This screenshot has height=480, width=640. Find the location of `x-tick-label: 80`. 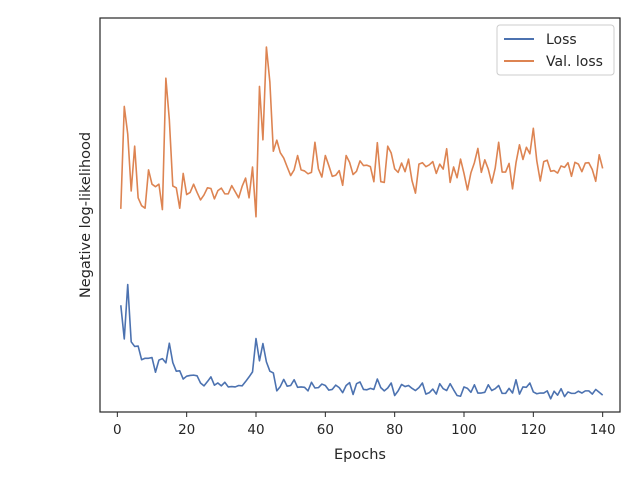

x-tick-label: 80 is located at coordinates (394, 430).